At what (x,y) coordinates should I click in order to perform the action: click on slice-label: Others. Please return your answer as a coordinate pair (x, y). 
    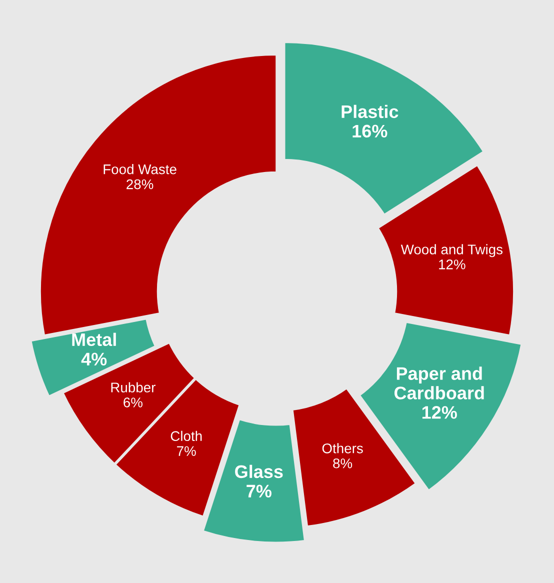
    Looking at the image, I should click on (342, 448).